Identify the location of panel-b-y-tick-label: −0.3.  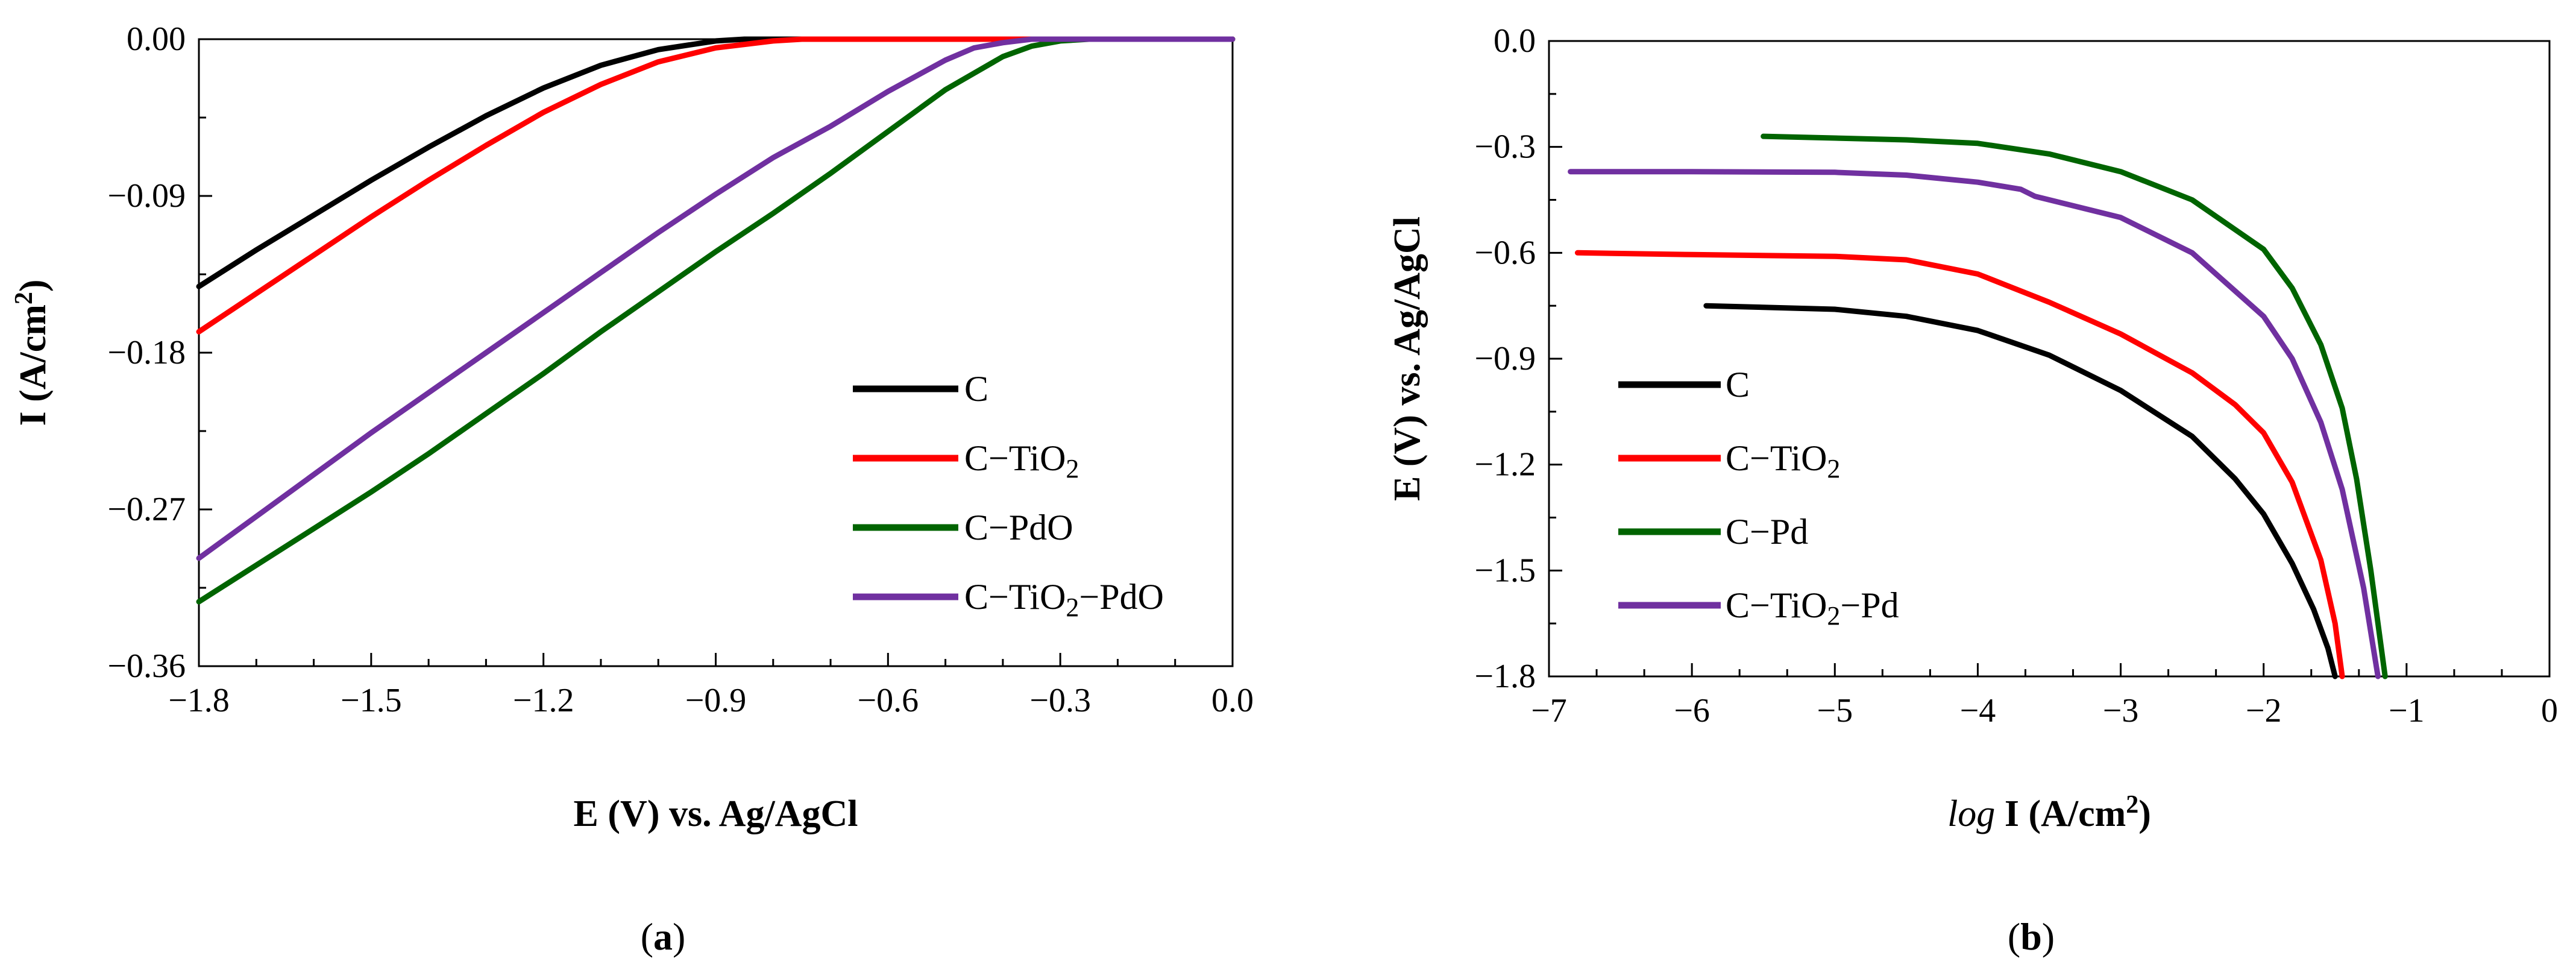
(1505, 147).